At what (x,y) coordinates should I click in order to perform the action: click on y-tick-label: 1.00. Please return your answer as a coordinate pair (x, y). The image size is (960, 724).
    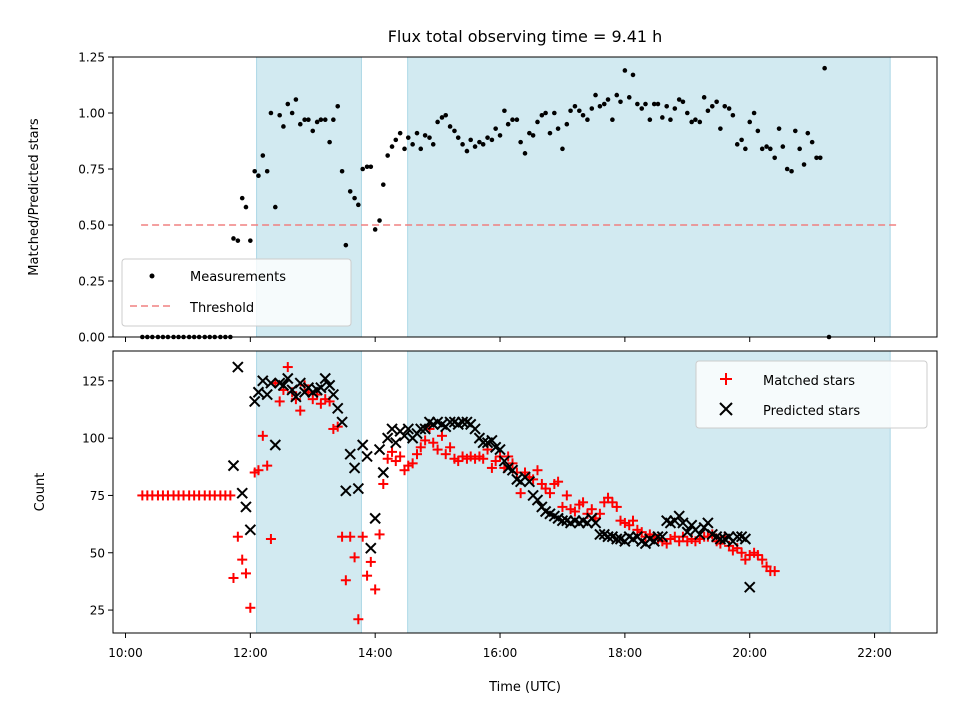
    Looking at the image, I should click on (91, 114).